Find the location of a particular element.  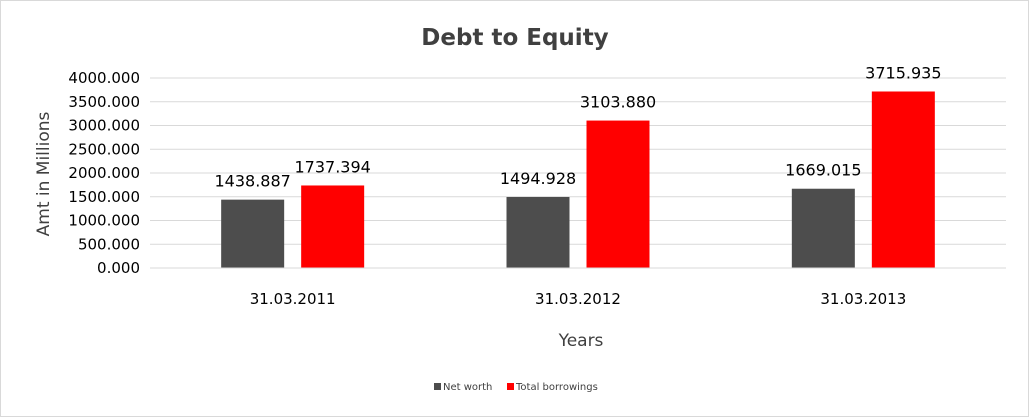

y-axis-label: Amt in Millions is located at coordinates (44, 173).